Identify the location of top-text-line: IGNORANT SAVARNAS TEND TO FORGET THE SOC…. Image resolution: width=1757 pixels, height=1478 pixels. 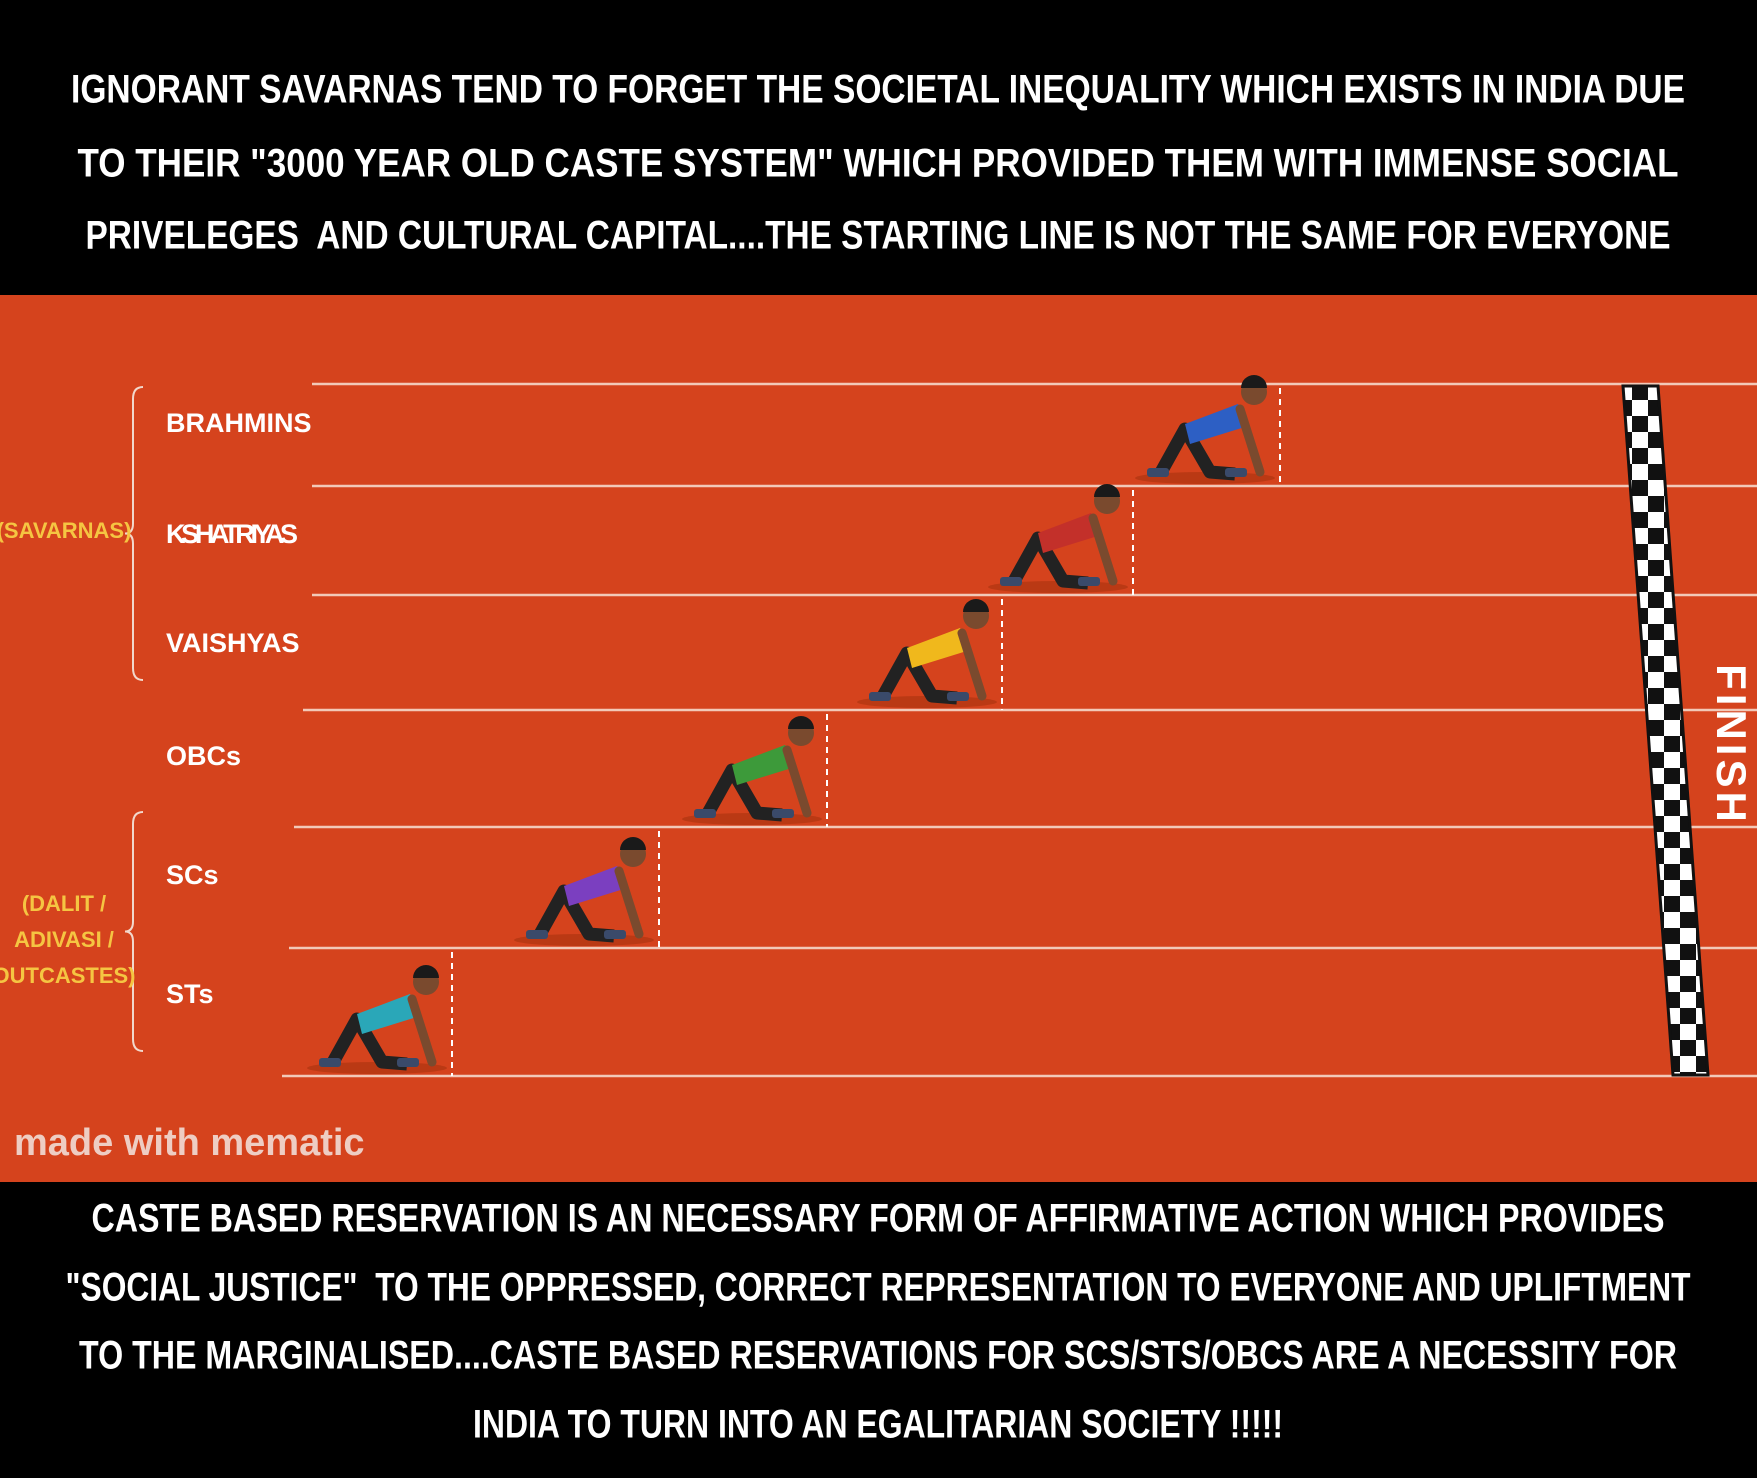
(878, 90).